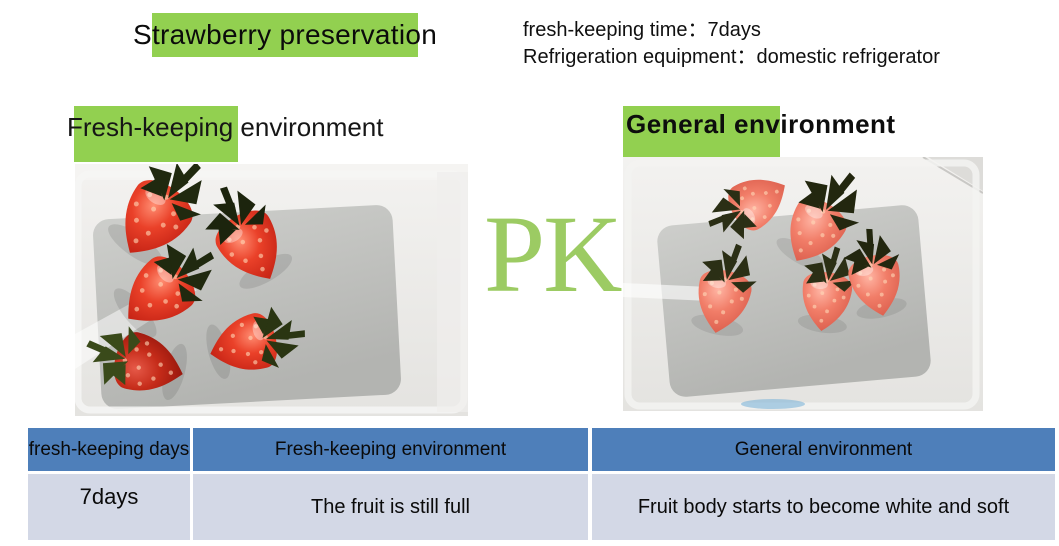  What do you see at coordinates (109, 449) in the screenshot?
I see `table-header-days: fresh-keeping days` at bounding box center [109, 449].